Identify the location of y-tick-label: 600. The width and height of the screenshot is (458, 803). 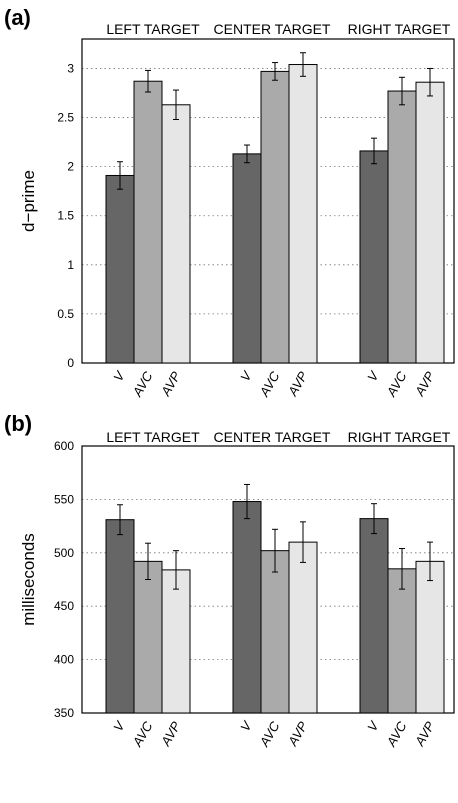
(64, 446).